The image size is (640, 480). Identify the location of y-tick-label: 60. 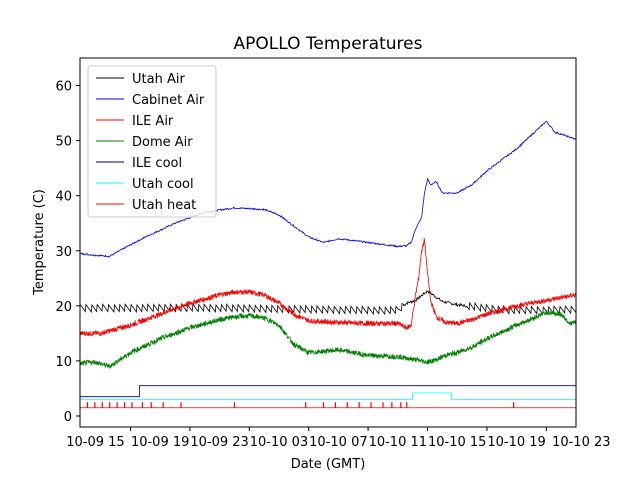
(63, 87).